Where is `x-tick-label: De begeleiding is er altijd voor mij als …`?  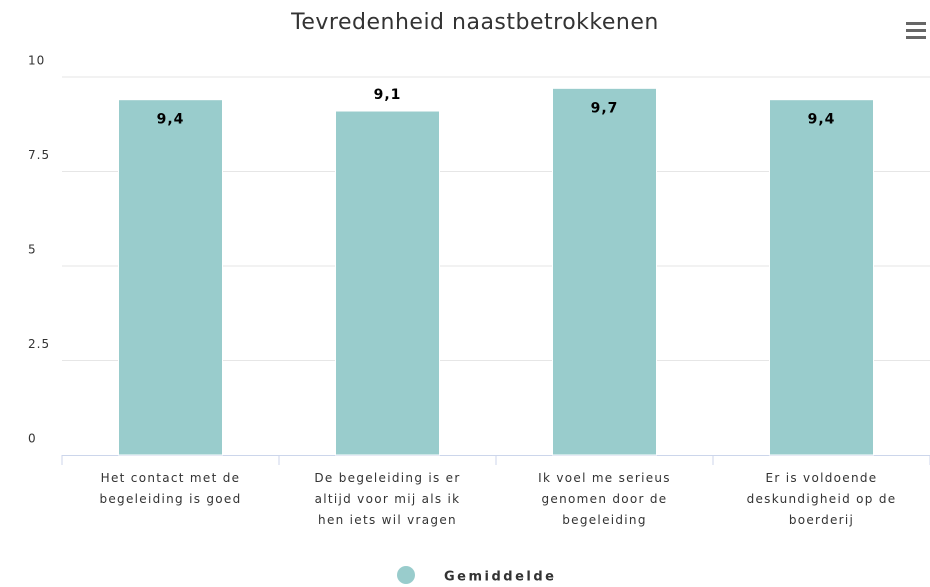 x-tick-label: De begeleiding is er altijd voor mij als … is located at coordinates (387, 499).